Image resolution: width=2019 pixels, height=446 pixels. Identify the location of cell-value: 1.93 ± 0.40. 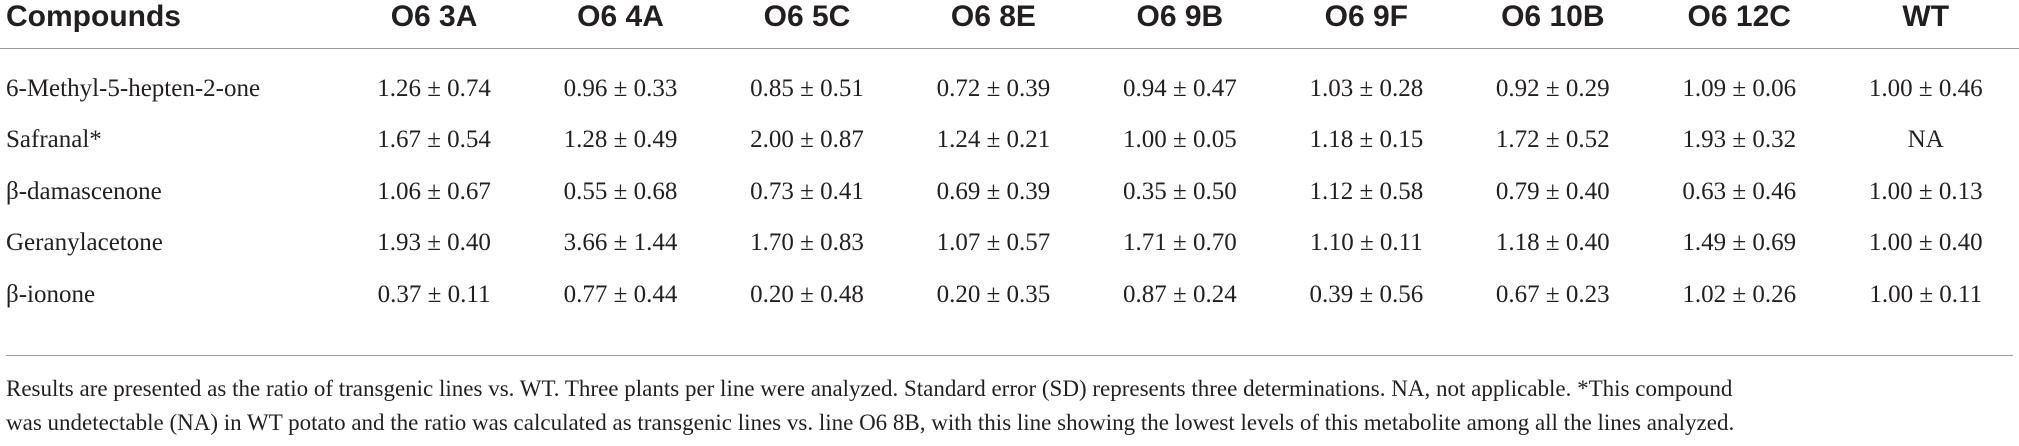
(434, 243).